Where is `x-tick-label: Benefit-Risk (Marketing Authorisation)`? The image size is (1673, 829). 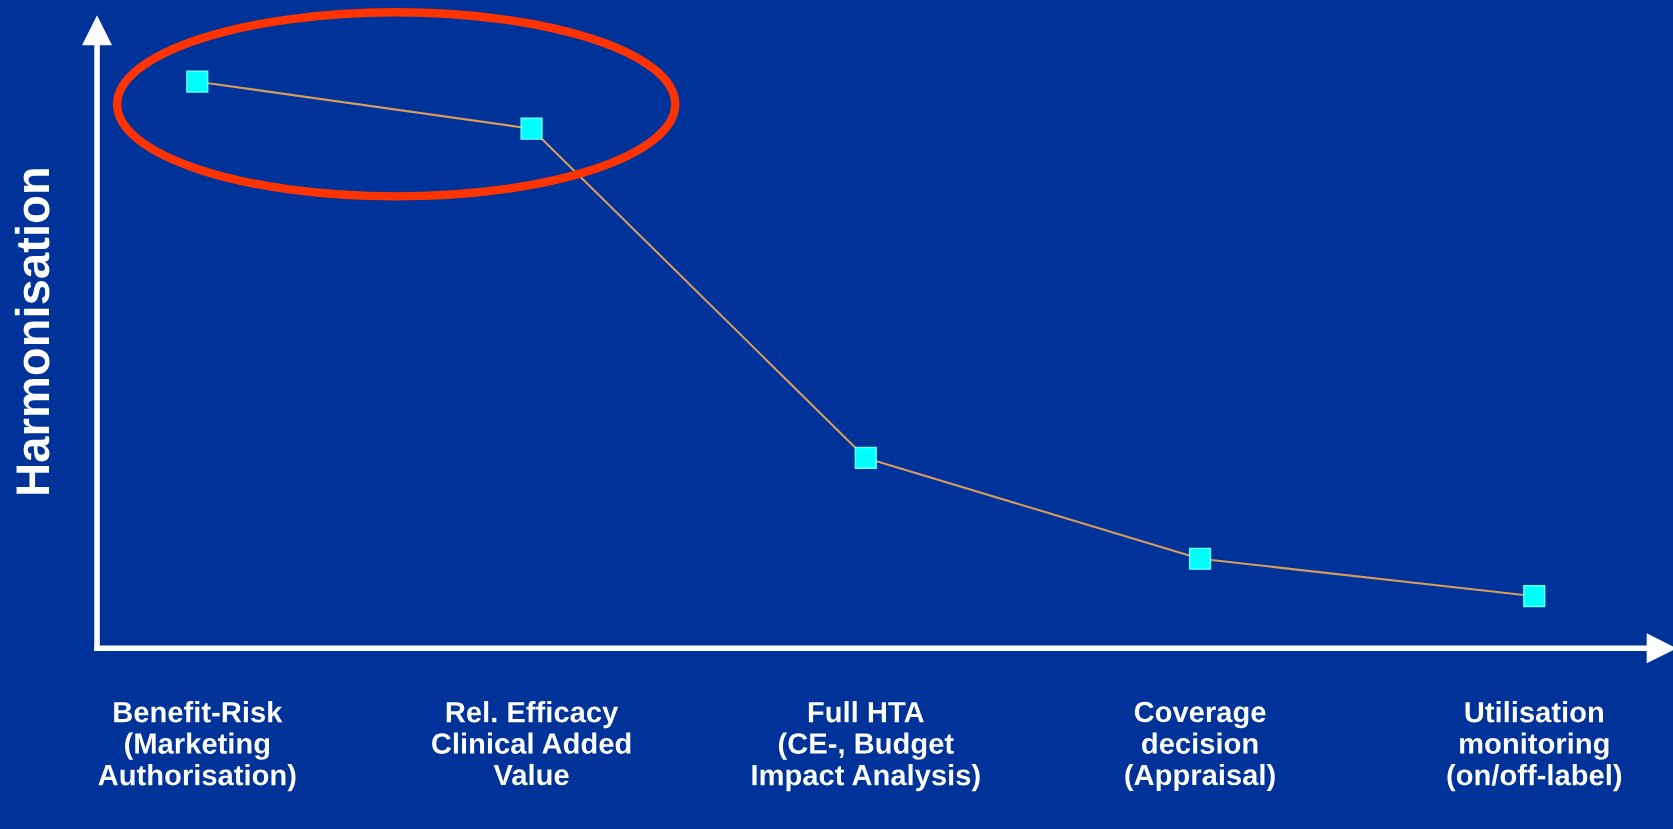
x-tick-label: Benefit-Risk (Marketing Authorisation) is located at coordinates (197, 746).